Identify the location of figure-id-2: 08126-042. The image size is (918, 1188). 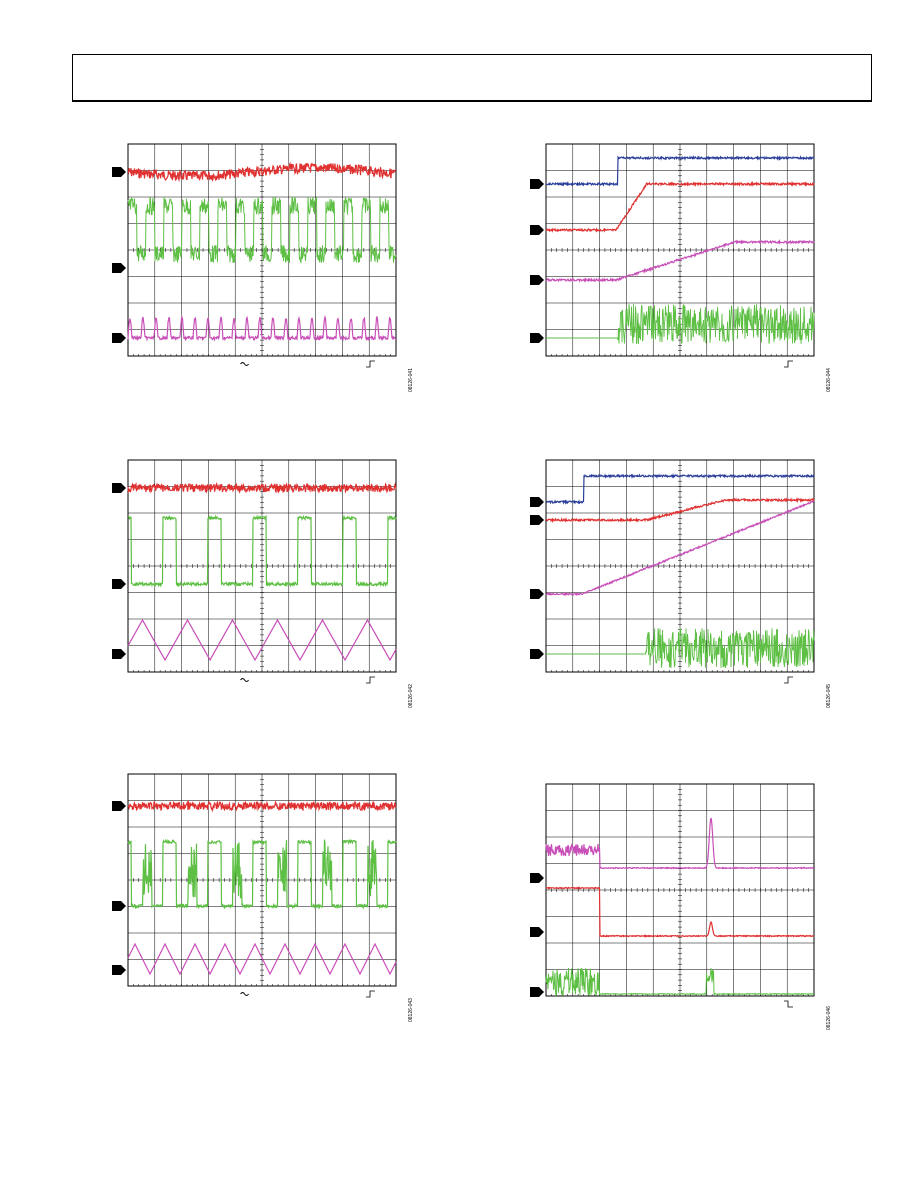
(411, 696).